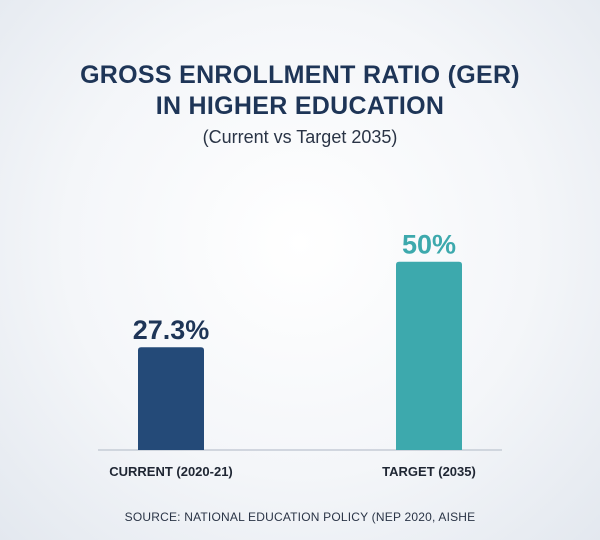 The width and height of the screenshot is (600, 540). What do you see at coordinates (429, 245) in the screenshot?
I see `data-label-target: 50%` at bounding box center [429, 245].